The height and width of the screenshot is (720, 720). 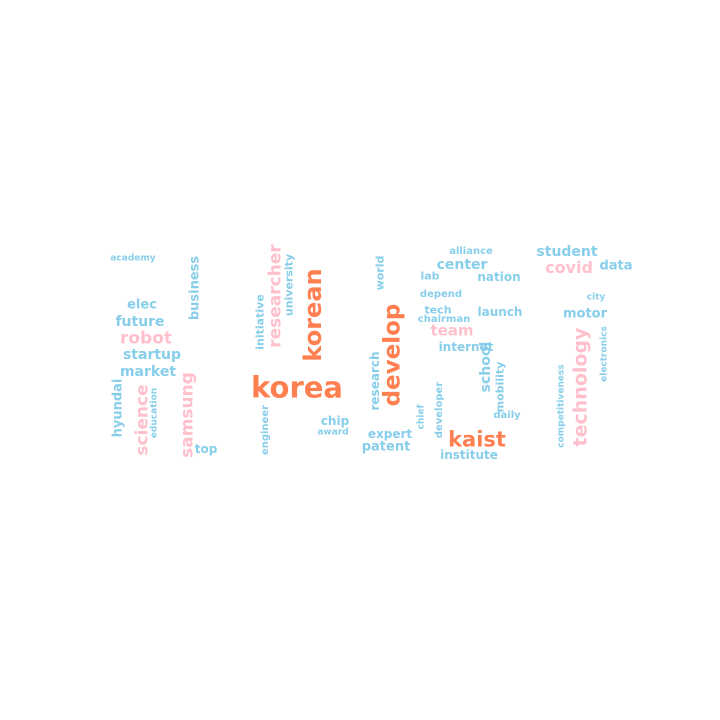 I want to click on word-expert: expert, so click(x=390, y=434).